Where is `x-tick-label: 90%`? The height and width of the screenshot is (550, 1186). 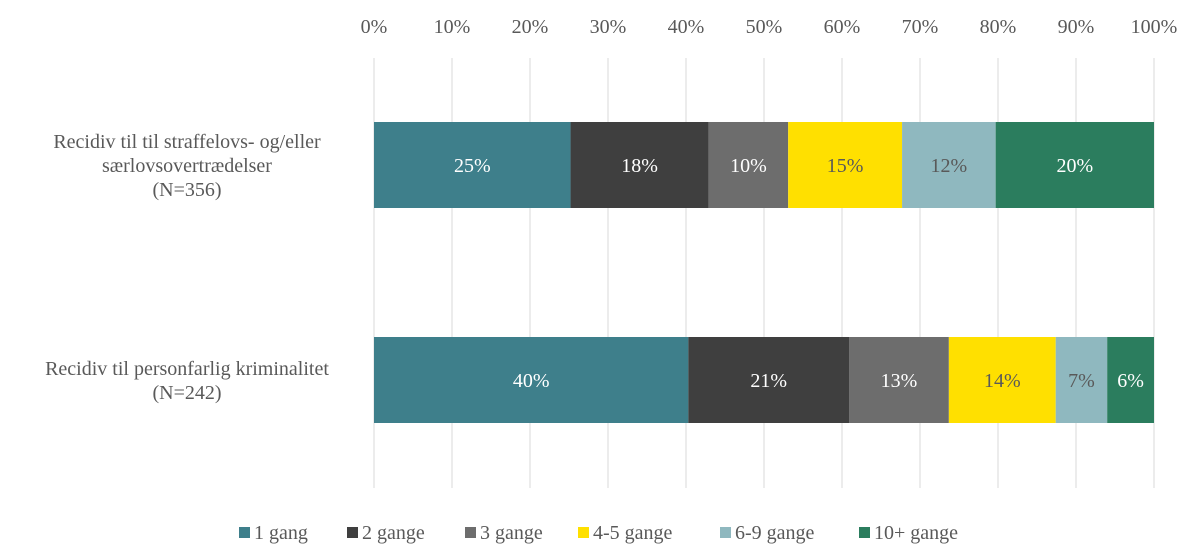 x-tick-label: 90% is located at coordinates (1076, 27).